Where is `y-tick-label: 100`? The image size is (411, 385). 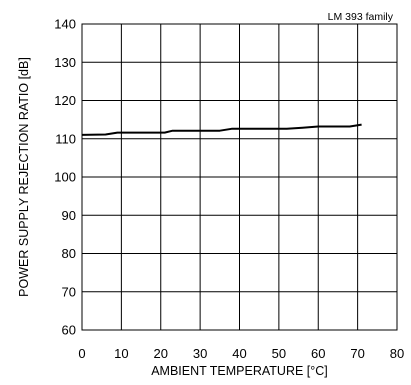
y-tick-label: 100 is located at coordinates (65, 177).